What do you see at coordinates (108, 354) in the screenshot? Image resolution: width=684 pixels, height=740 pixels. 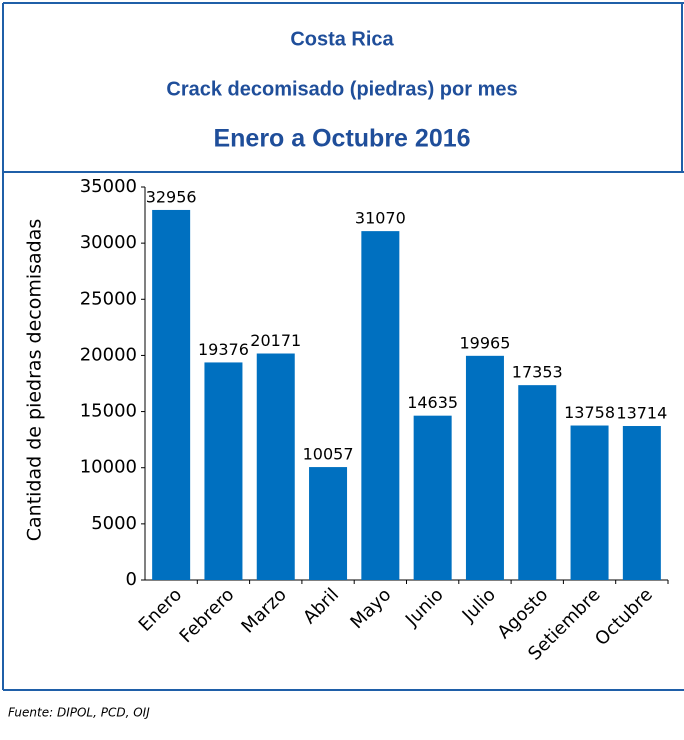 I see `y-tick-label: 20000` at bounding box center [108, 354].